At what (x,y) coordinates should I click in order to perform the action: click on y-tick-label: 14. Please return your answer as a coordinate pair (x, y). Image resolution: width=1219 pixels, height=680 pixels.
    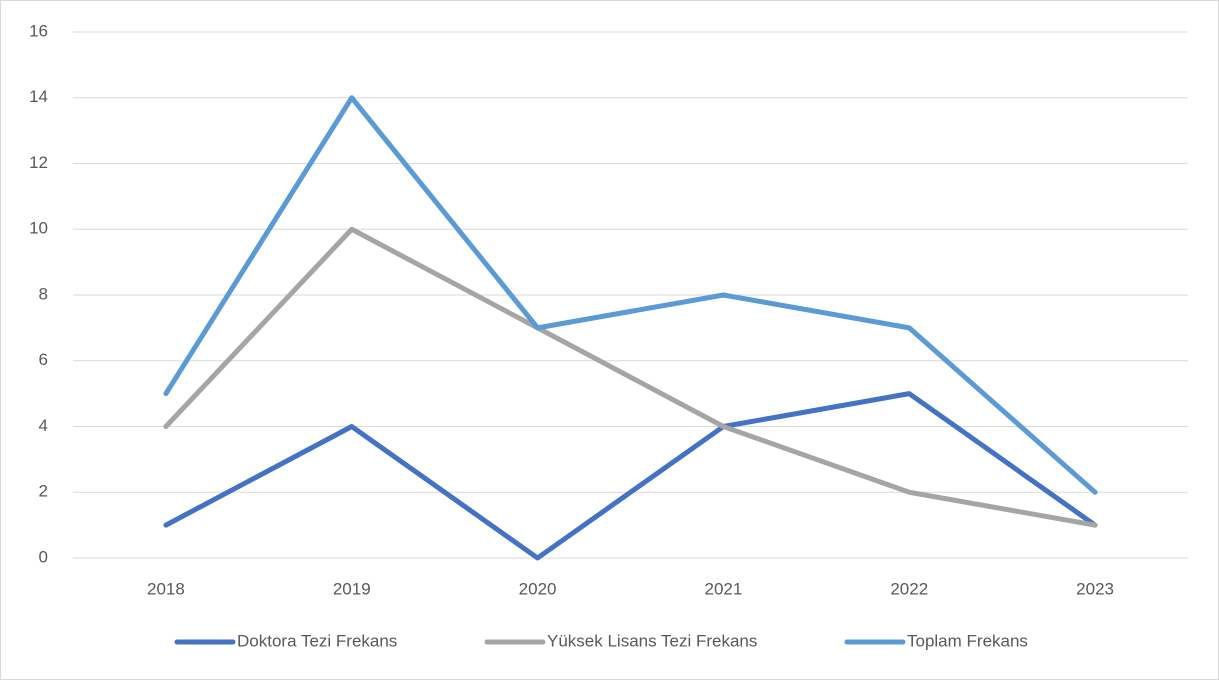
    Looking at the image, I should click on (38, 96).